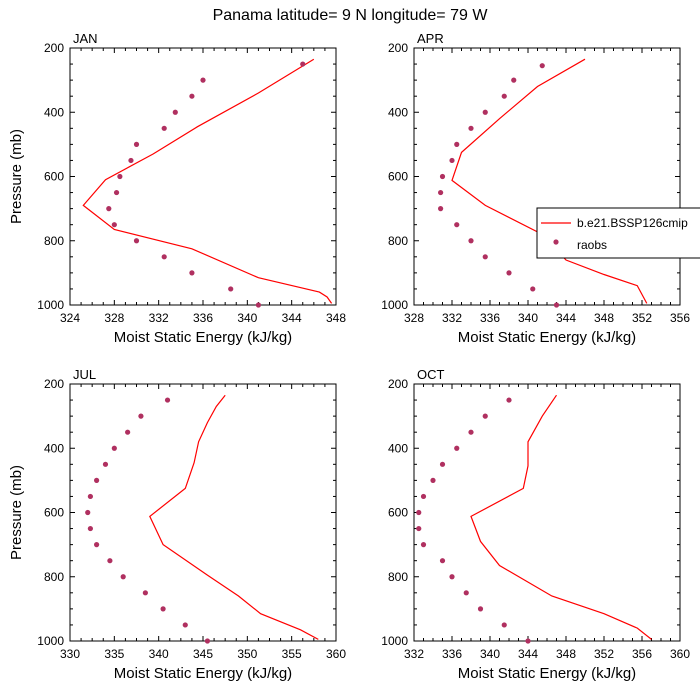  Describe the element at coordinates (85, 38) in the screenshot. I see `panel-label: JAN` at that location.